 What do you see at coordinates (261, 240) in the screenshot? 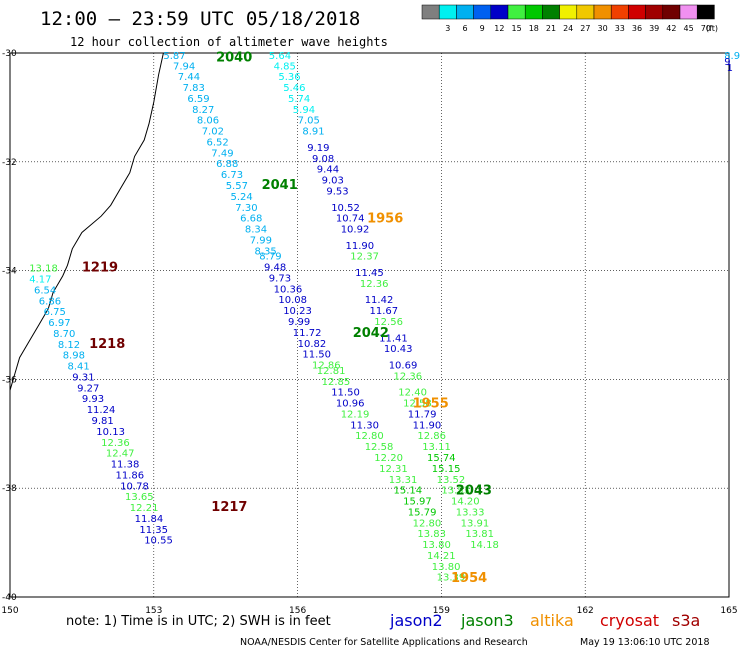
I see `wave-height-value: 7.99` at bounding box center [261, 240].